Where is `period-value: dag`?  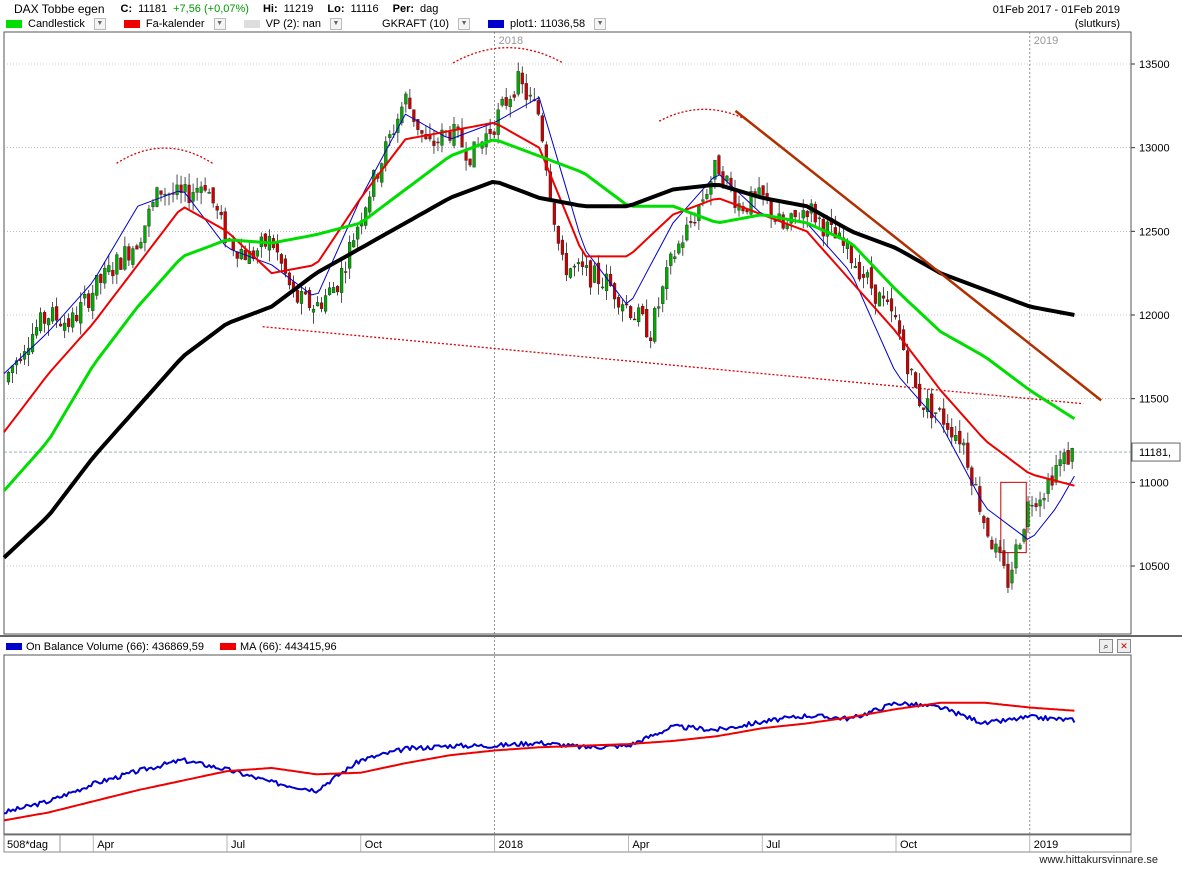 period-value: dag is located at coordinates (429, 9).